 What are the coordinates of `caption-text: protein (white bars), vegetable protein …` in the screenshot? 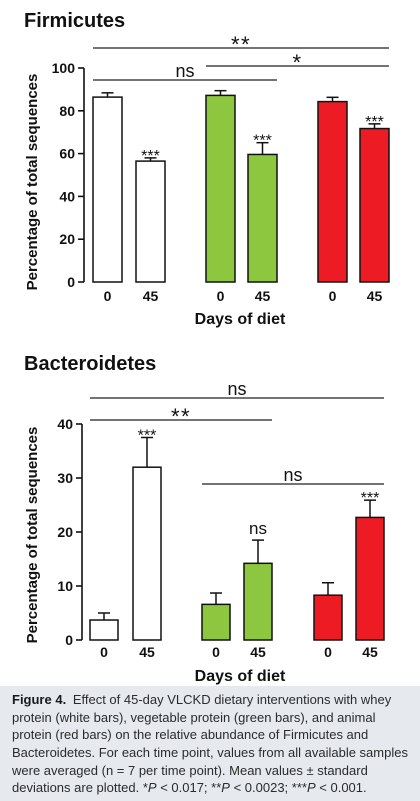 It's located at (194, 717).